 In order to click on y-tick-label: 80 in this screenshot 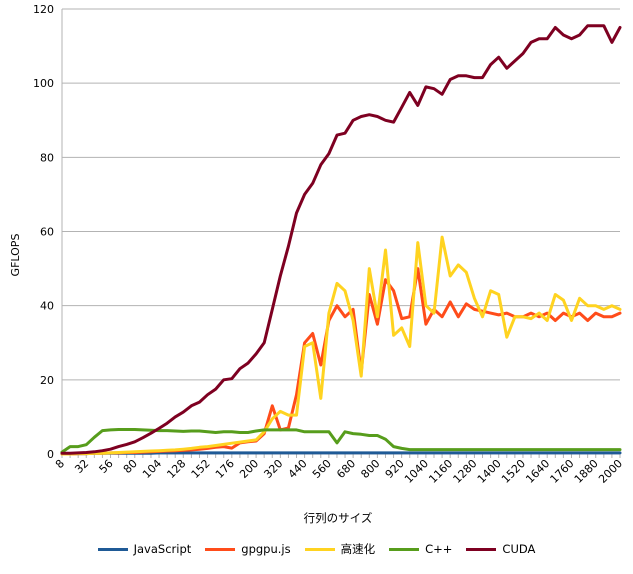, I will do `click(47, 157)`.